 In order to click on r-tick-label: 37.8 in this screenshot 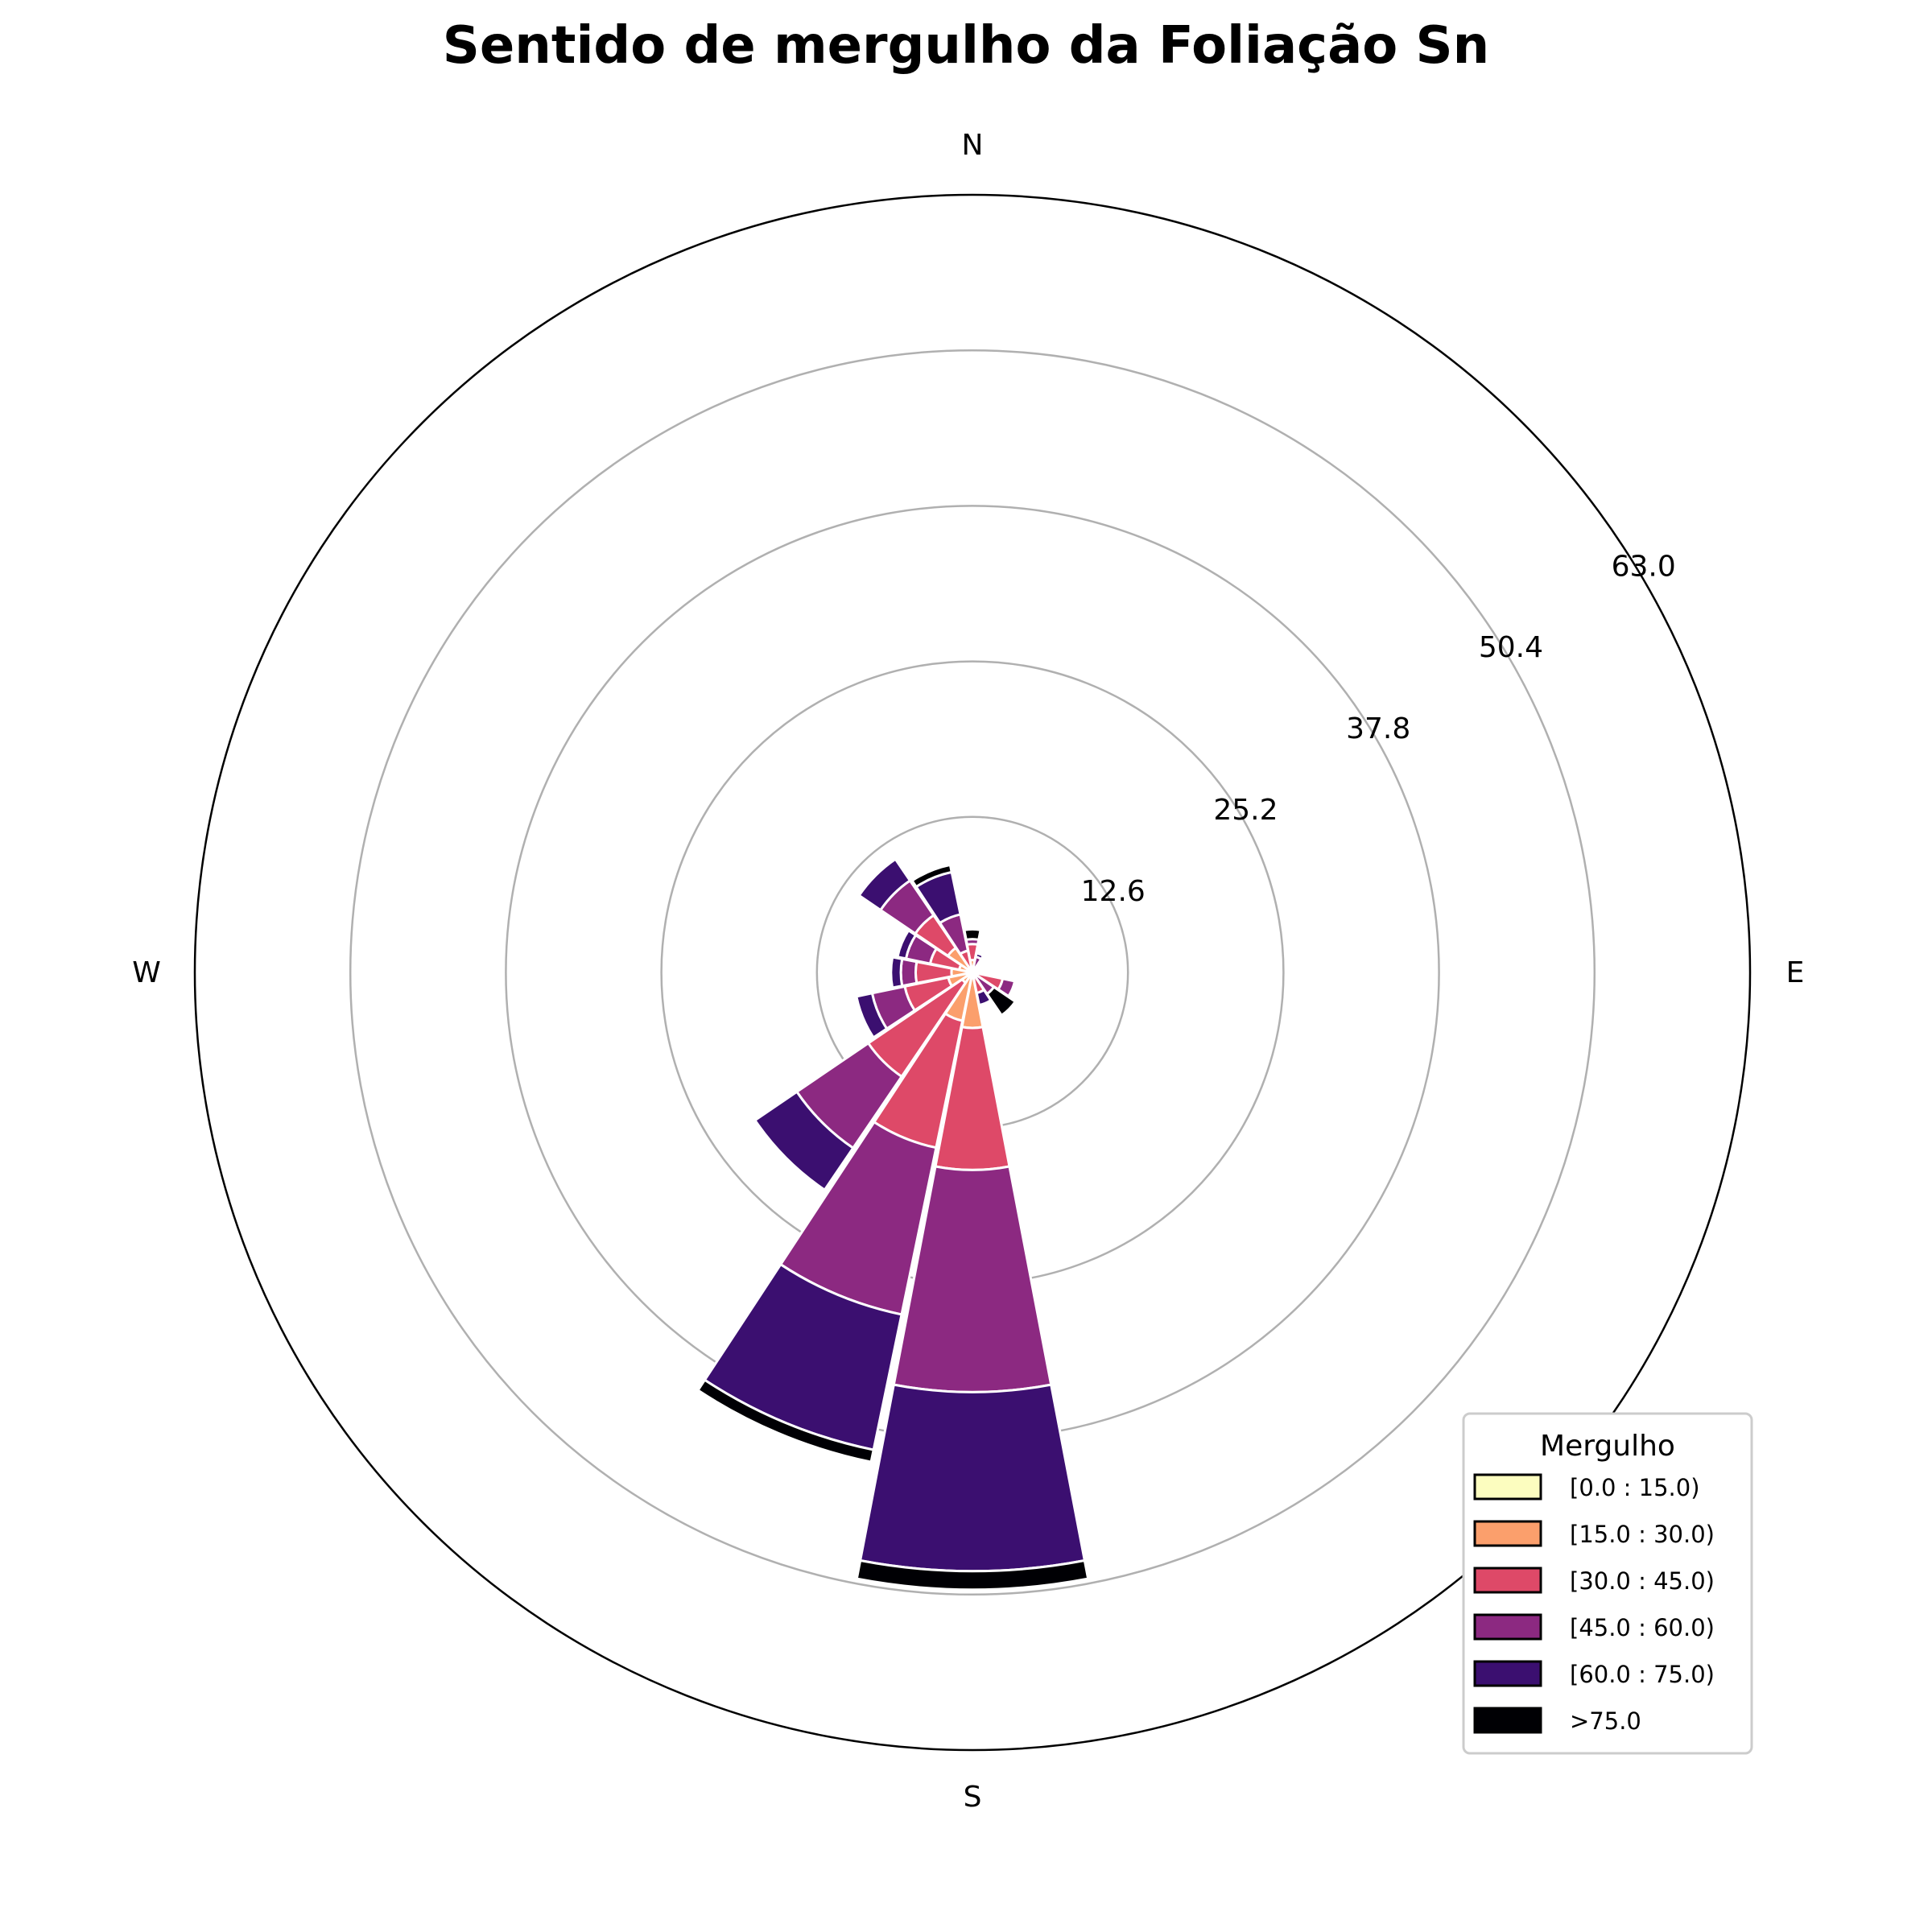, I will do `click(1378, 728)`.